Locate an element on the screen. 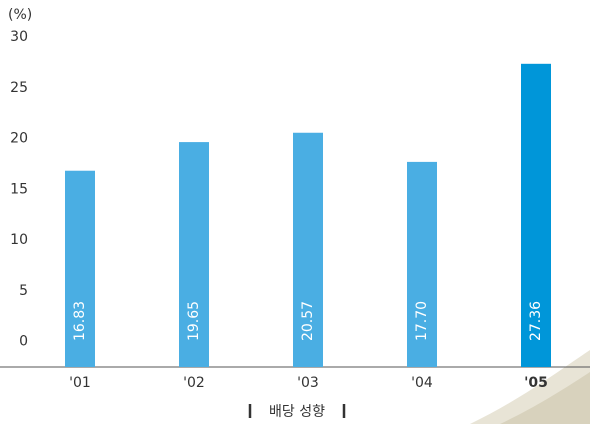 The height and width of the screenshot is (424, 590). x-tick-label: '02 is located at coordinates (194, 383).